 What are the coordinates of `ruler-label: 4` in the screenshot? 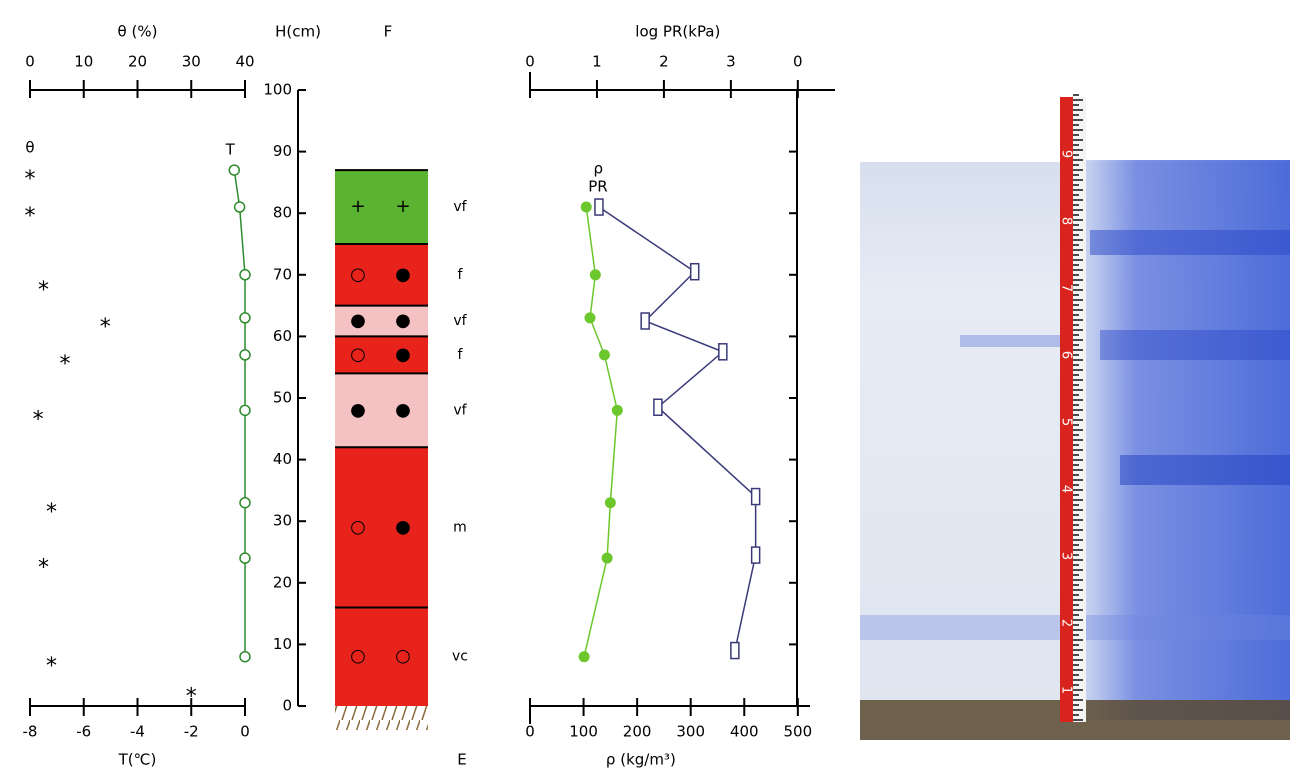 It's located at (1066, 489).